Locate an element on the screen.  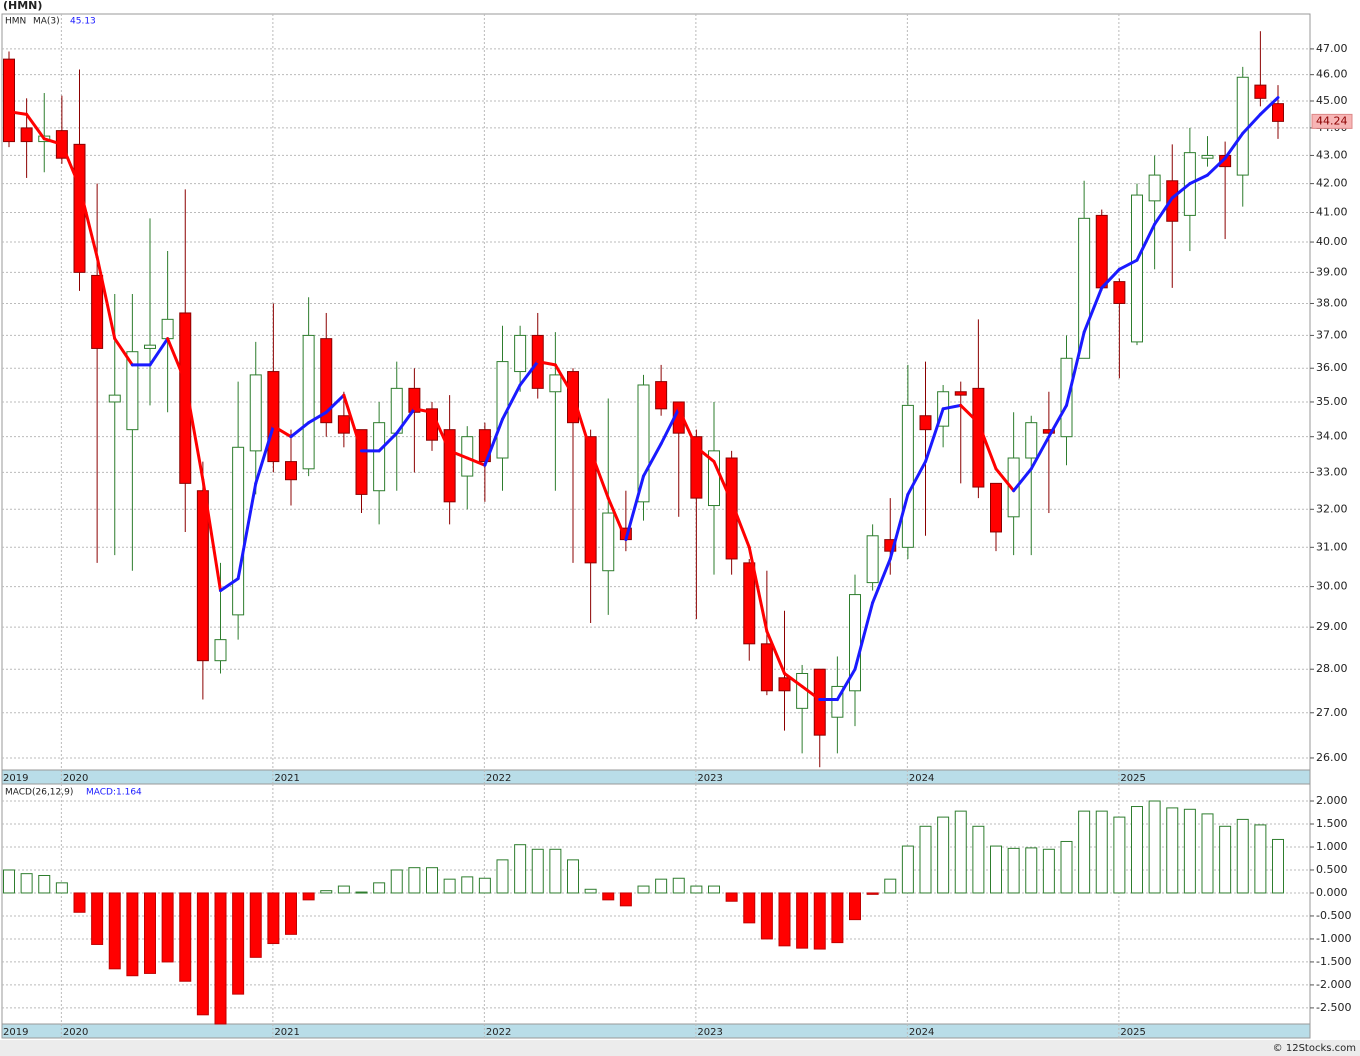
y-tick-label: -0.500 is located at coordinates (1333, 915).